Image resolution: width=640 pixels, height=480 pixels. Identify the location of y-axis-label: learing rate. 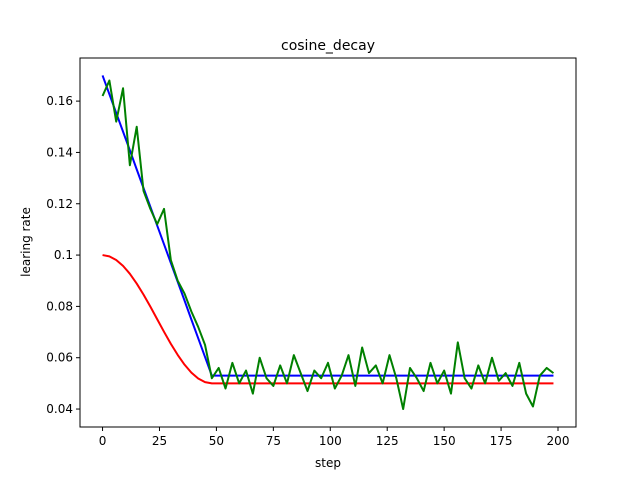
(26, 242).